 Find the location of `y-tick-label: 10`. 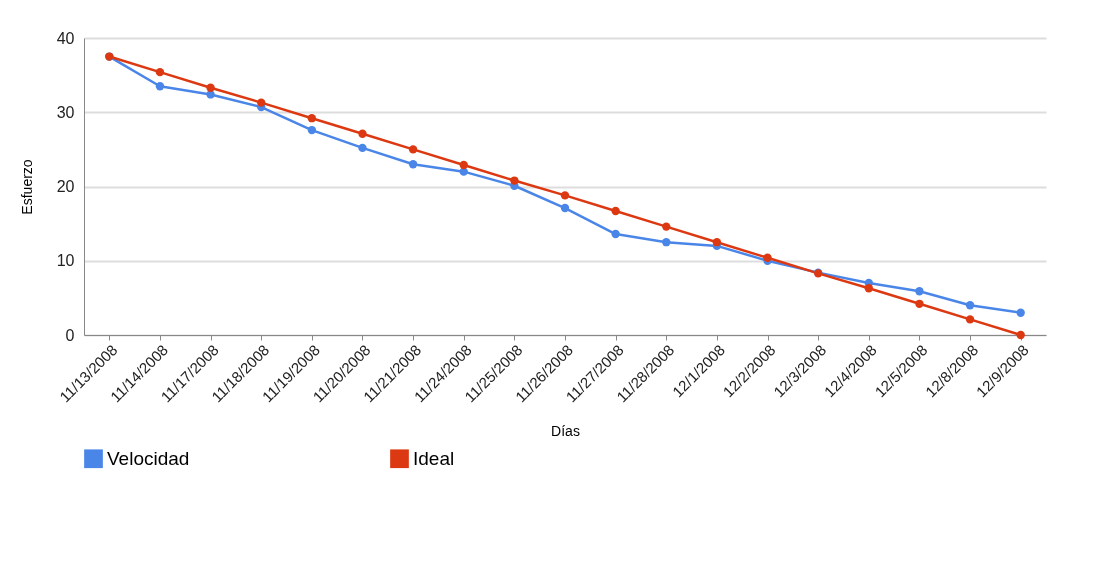

y-tick-label: 10 is located at coordinates (65, 261).